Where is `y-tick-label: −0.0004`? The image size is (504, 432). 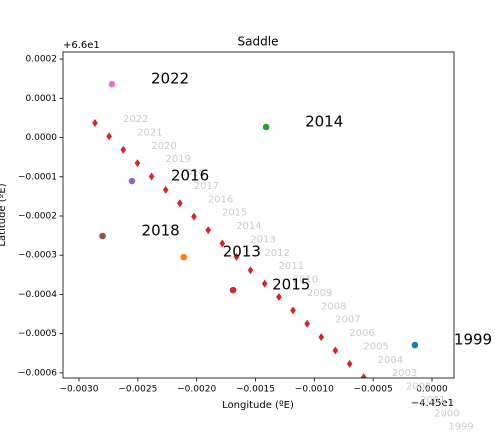
y-tick-label: −0.0004 is located at coordinates (37, 295).